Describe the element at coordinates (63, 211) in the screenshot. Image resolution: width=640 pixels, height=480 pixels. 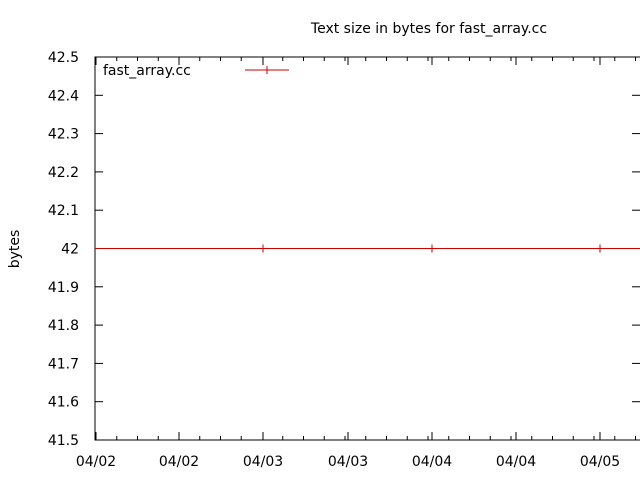
I see `y-tick-label: 42.1` at that location.